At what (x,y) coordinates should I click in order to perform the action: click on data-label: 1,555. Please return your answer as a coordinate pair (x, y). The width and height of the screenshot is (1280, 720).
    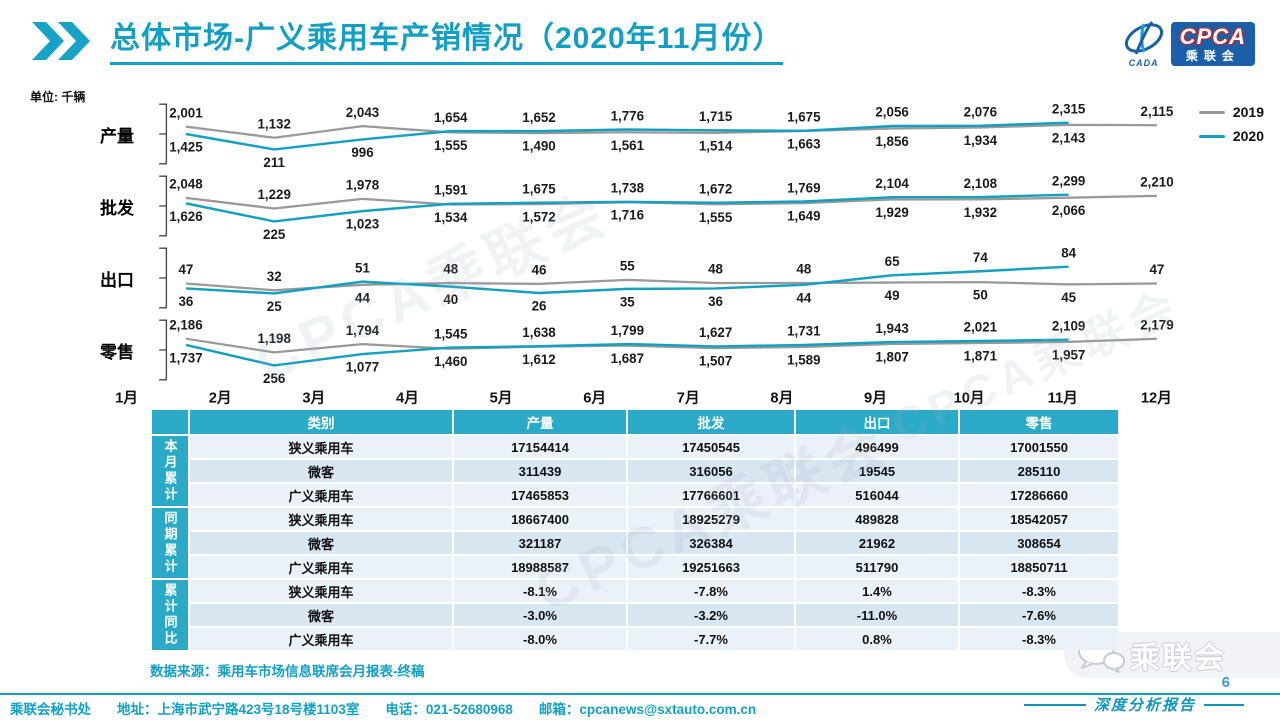
    Looking at the image, I should click on (451, 145).